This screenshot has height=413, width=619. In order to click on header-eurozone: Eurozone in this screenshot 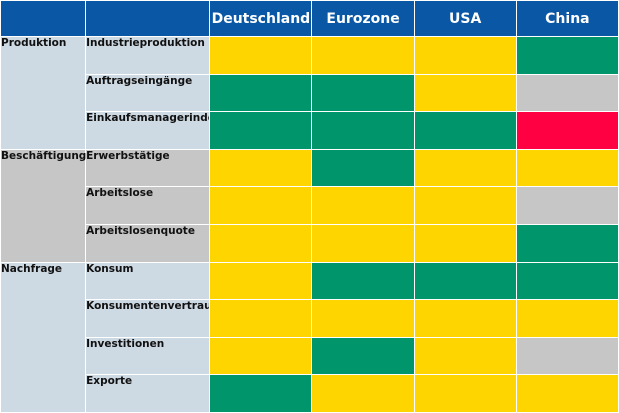, I will do `click(363, 19)`.